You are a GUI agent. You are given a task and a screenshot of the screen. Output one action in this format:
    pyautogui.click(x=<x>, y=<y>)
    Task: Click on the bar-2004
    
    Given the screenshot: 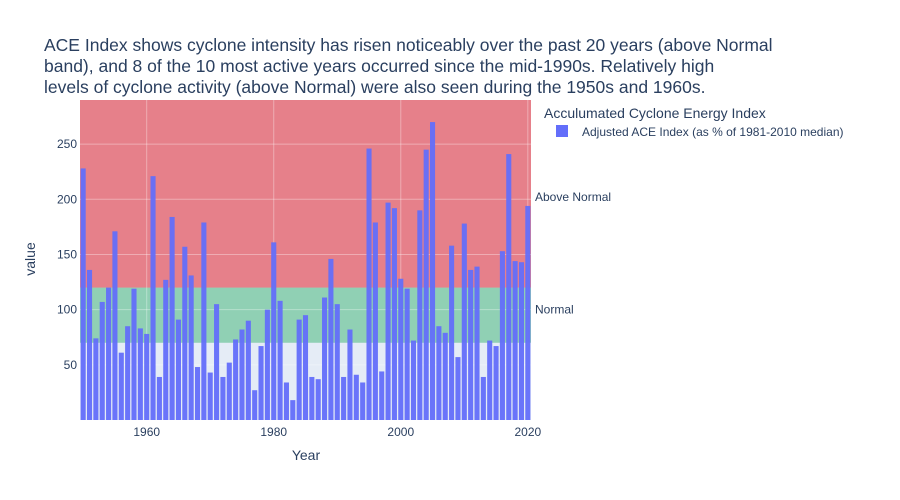 What is the action you would take?
    pyautogui.click(x=426, y=285)
    